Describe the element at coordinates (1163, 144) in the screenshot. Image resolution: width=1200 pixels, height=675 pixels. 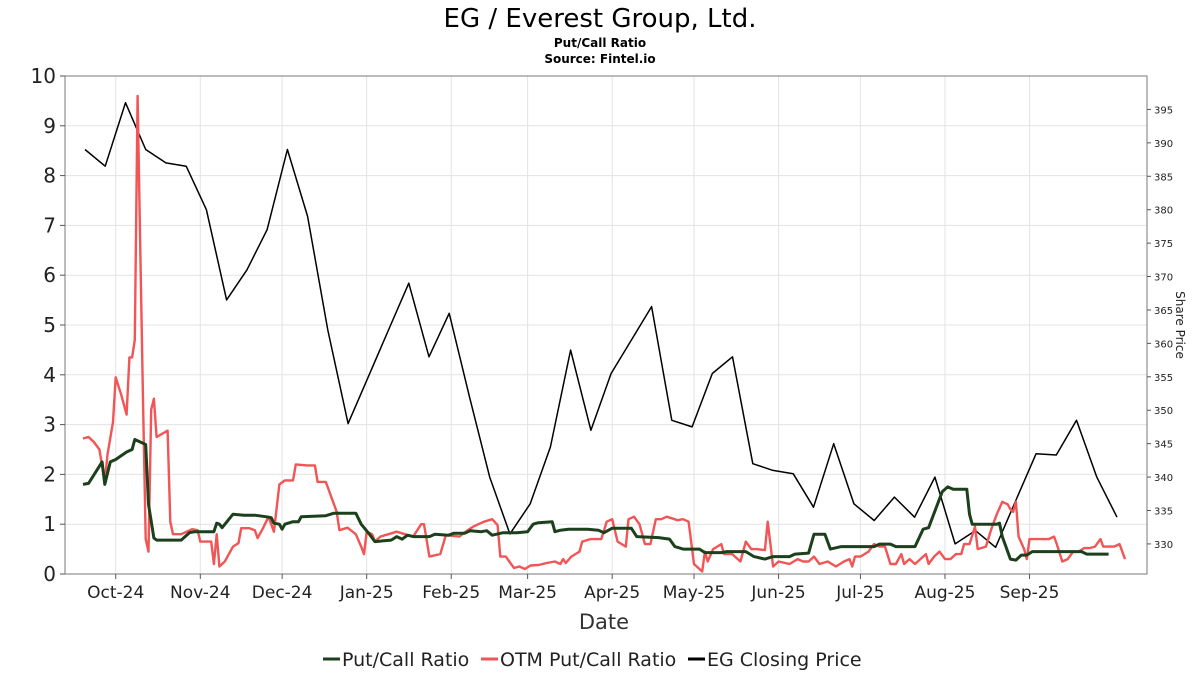
I see `right-tick-label: 390` at that location.